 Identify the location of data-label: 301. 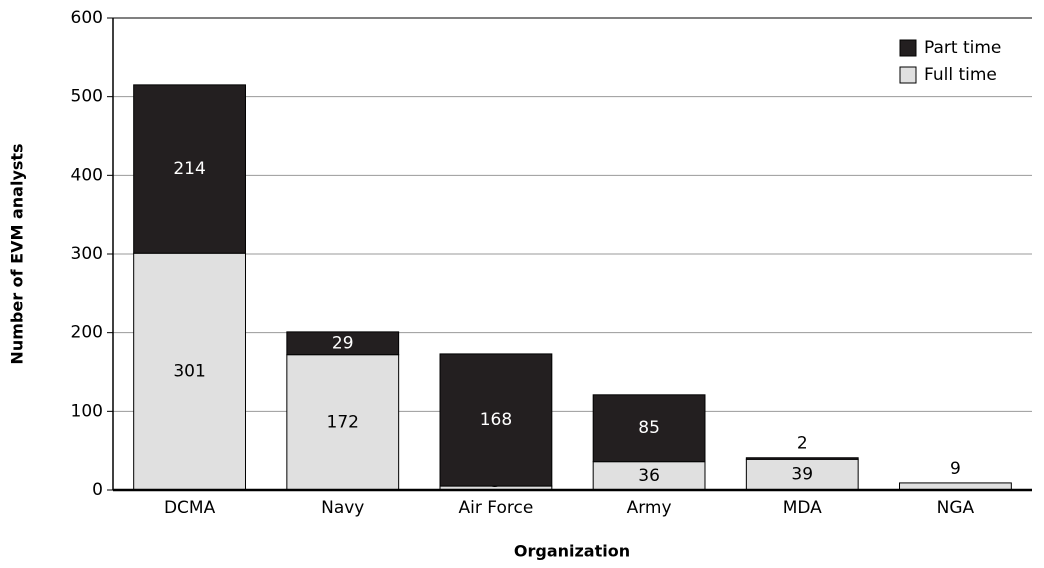
(189, 372).